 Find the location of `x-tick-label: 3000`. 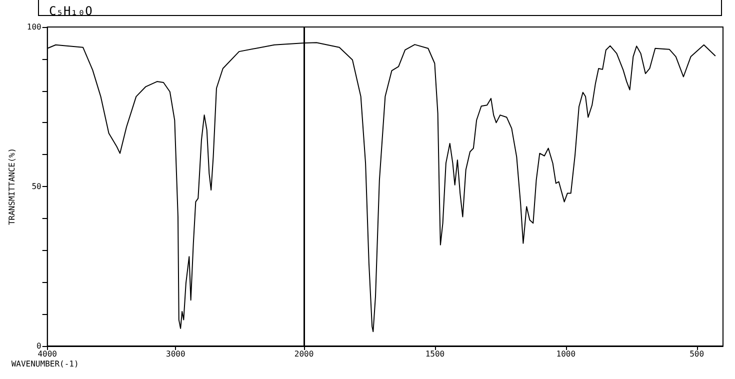

x-tick-label: 3000 is located at coordinates (176, 354).